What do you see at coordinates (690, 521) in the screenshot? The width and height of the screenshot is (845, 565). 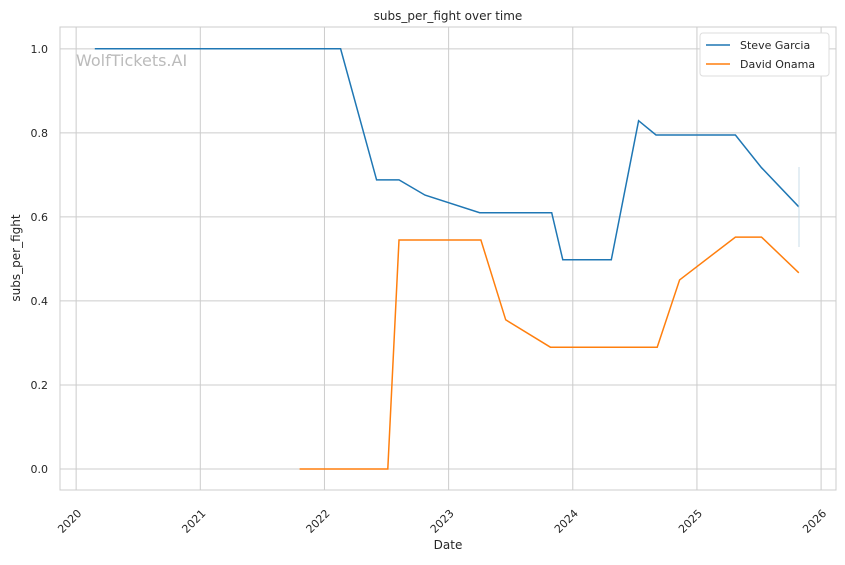 I see `x-tick-label: 2025` at bounding box center [690, 521].